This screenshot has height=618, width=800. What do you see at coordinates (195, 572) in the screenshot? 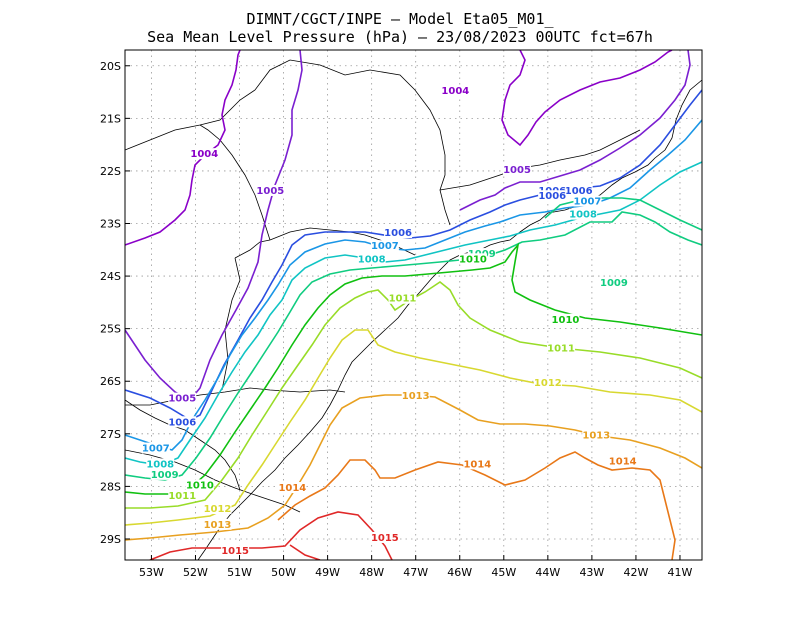
I see `x-tick-label: 52W` at bounding box center [195, 572].